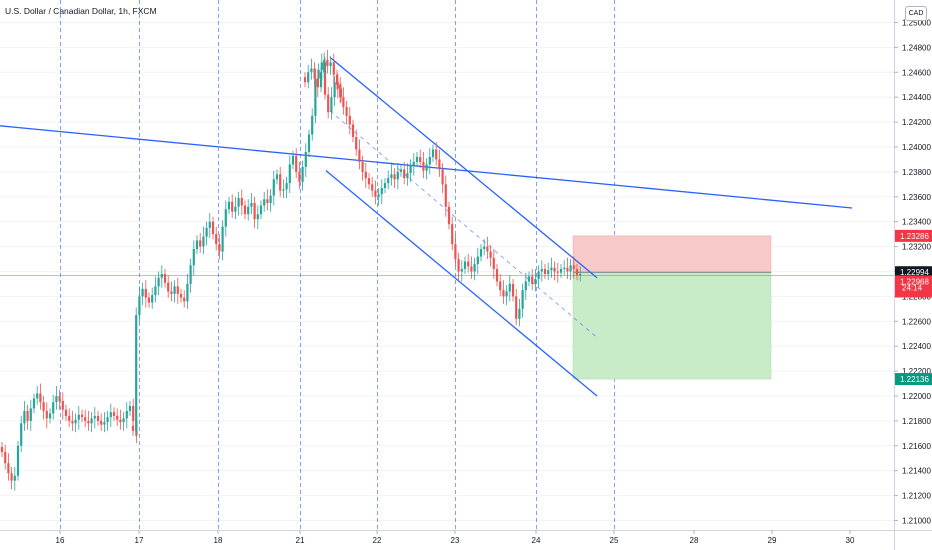 The image size is (932, 550). What do you see at coordinates (916, 13) in the screenshot?
I see `currency-button: CAD` at bounding box center [916, 13].